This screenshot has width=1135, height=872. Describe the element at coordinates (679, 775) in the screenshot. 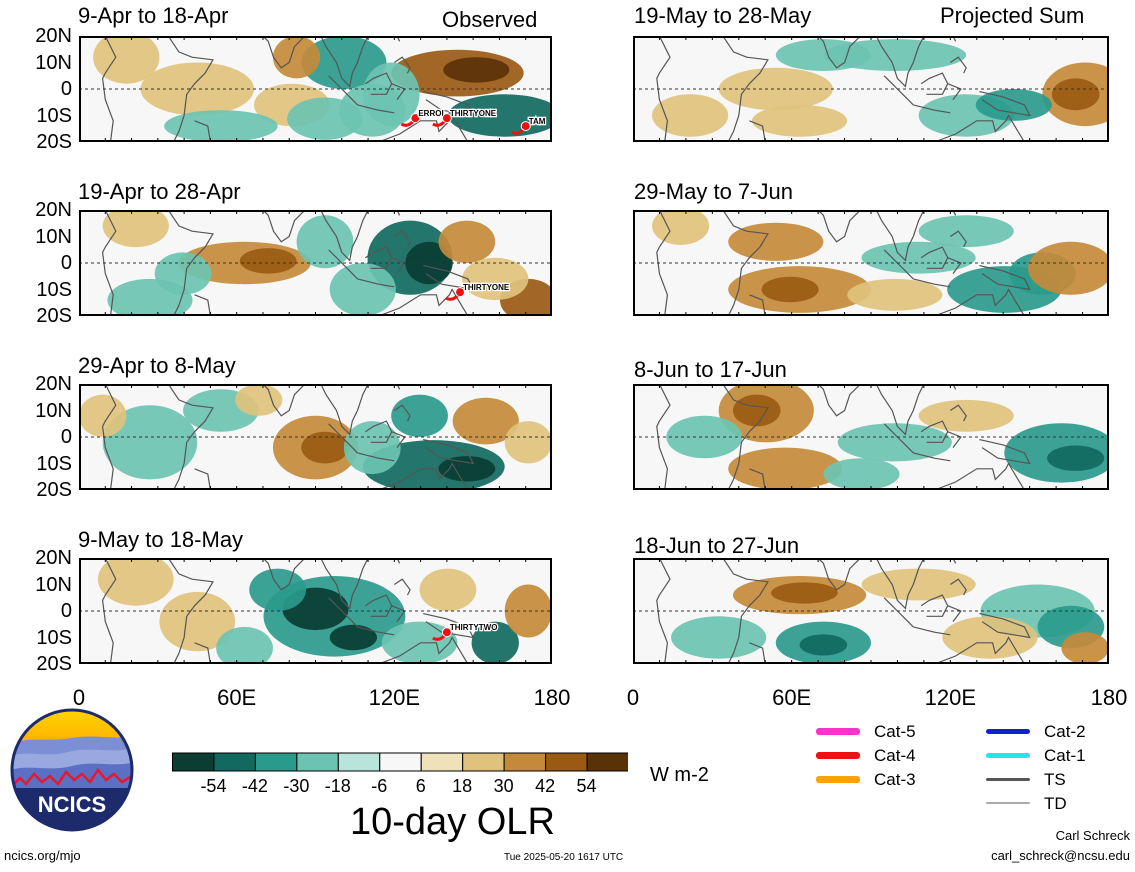

I see `colorbar-units: W m-2` at that location.